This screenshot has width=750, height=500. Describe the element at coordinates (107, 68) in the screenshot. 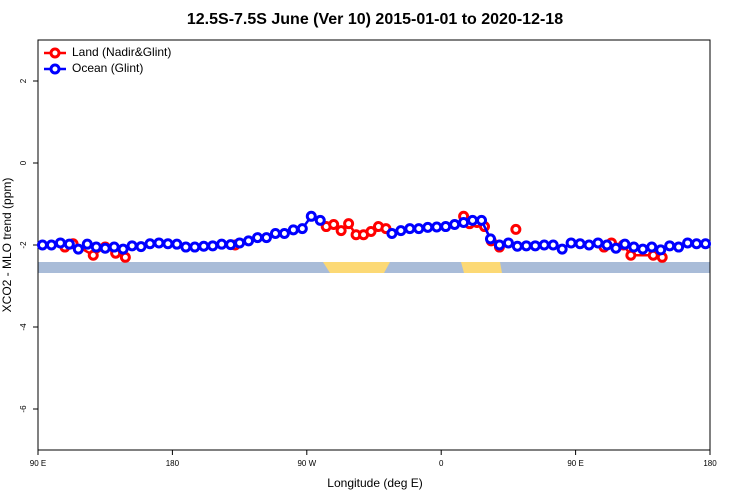

I see `legend-label: Ocean (Glint)` at that location.